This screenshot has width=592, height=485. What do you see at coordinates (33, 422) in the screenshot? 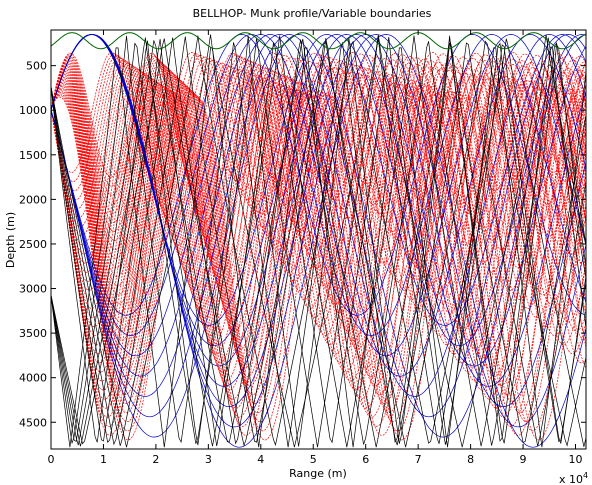
I see `y-tick-label: 4500` at bounding box center [33, 422].